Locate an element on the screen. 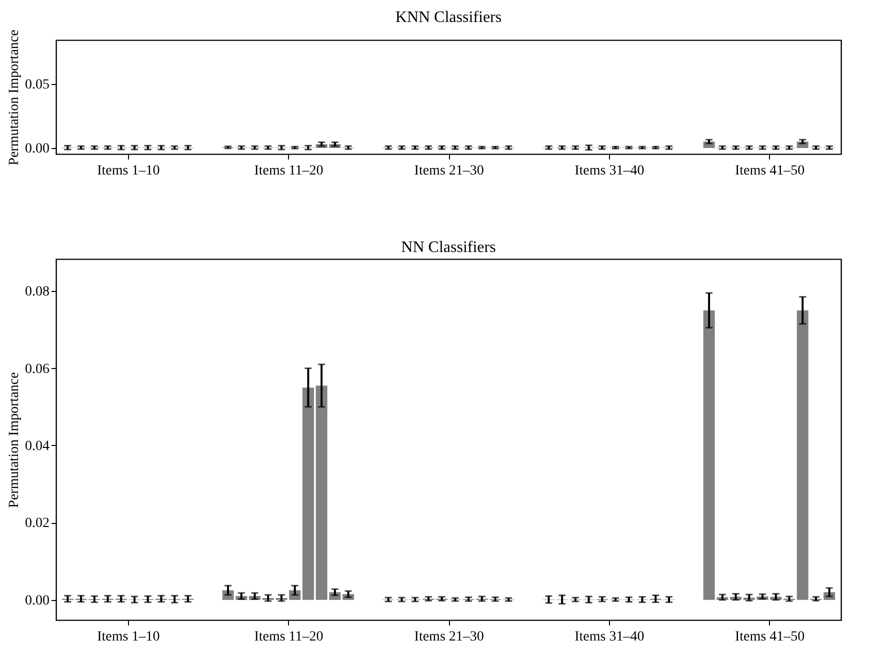 Image resolution: width=870 pixels, height=650 pixels. y-tick-label: 0.08 is located at coordinates (37, 292).